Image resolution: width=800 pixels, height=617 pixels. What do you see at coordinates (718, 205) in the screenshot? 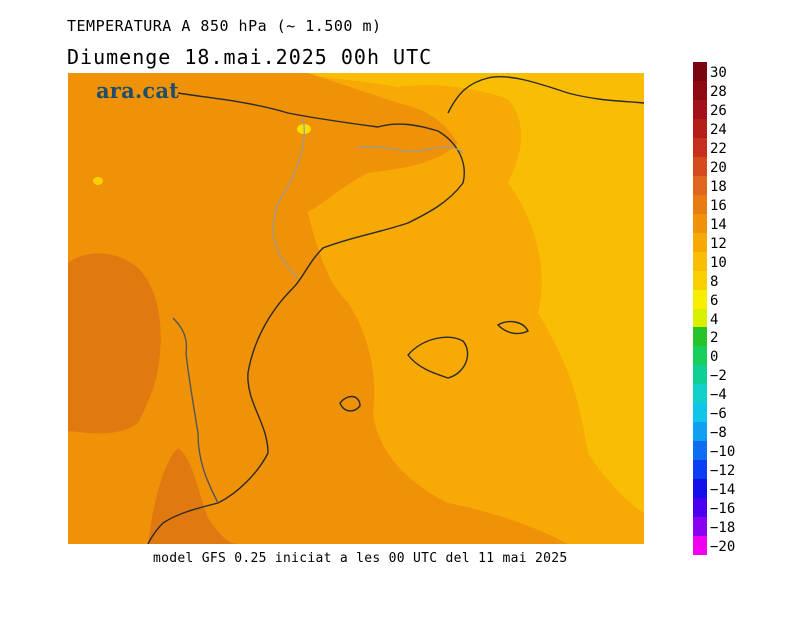
I see `colorbar-tick-label: 16` at bounding box center [718, 205].